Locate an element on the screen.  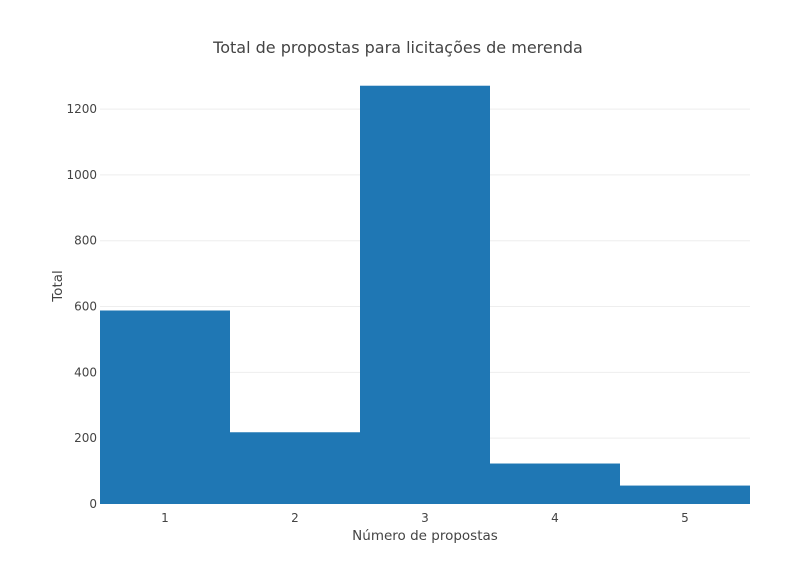
x-tick-label: 1 is located at coordinates (165, 518).